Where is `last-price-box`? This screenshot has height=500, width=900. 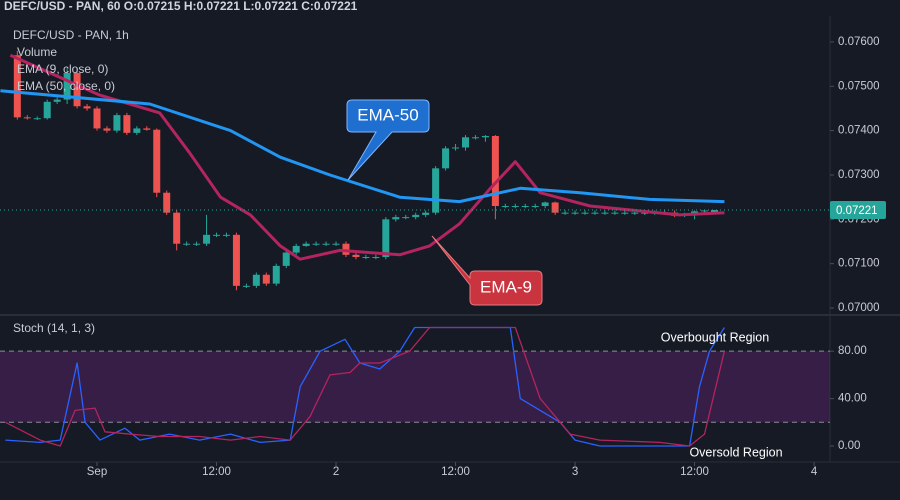
last-price-box is located at coordinates (858, 210).